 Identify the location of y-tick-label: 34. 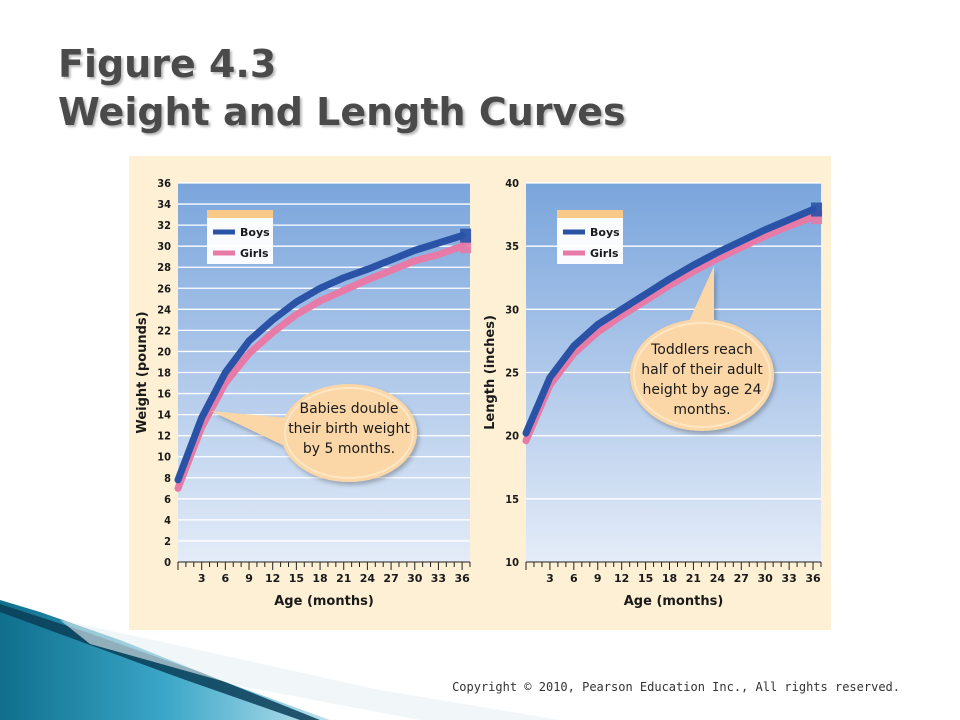
(164, 204).